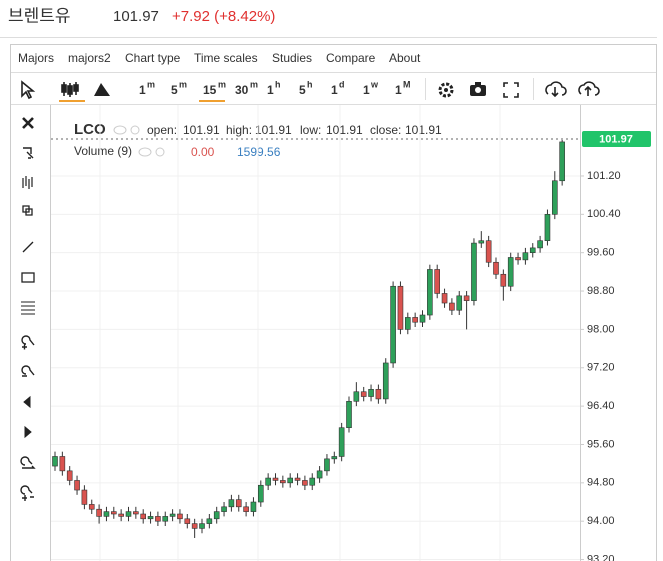  Describe the element at coordinates (405, 58) in the screenshot. I see `menu-item: About` at that location.